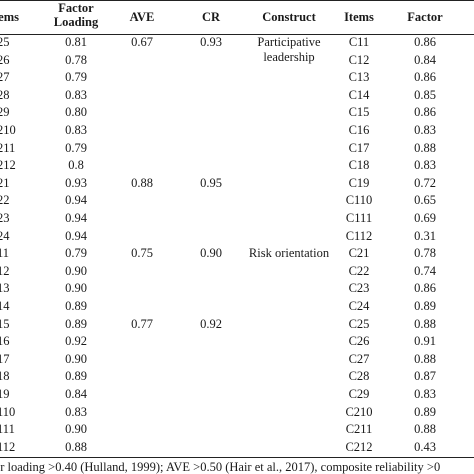 The image size is (474, 474). Describe the element at coordinates (359, 235) in the screenshot. I see `item-code-right: C112` at that location.